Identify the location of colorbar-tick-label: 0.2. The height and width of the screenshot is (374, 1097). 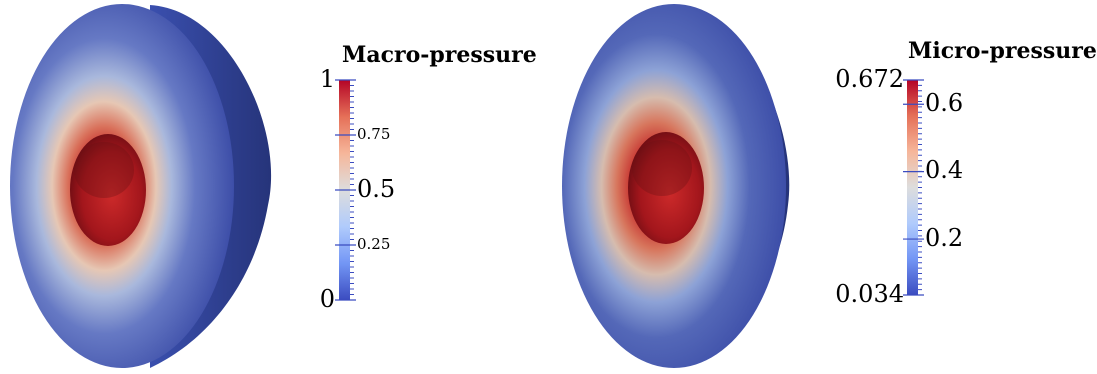
(944, 237).